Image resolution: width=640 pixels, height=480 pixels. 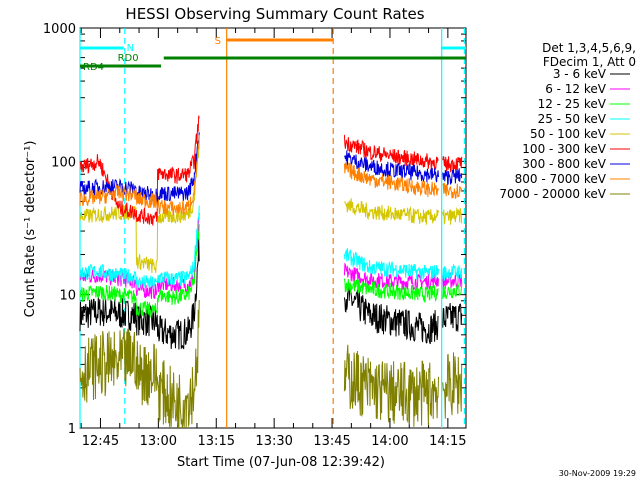 I want to click on y-tick-label: 10, so click(x=67, y=296).